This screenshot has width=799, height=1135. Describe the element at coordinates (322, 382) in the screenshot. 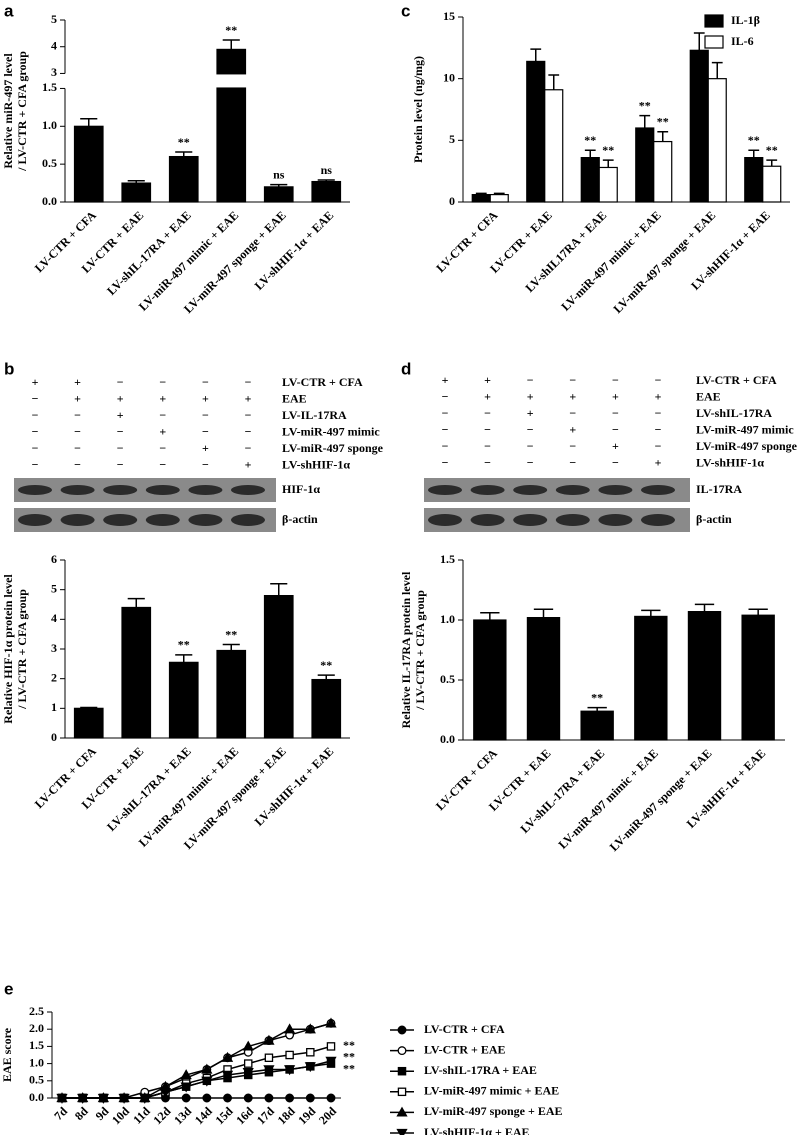

I see `treatment-label: LV-CTR + CFA` at that location.